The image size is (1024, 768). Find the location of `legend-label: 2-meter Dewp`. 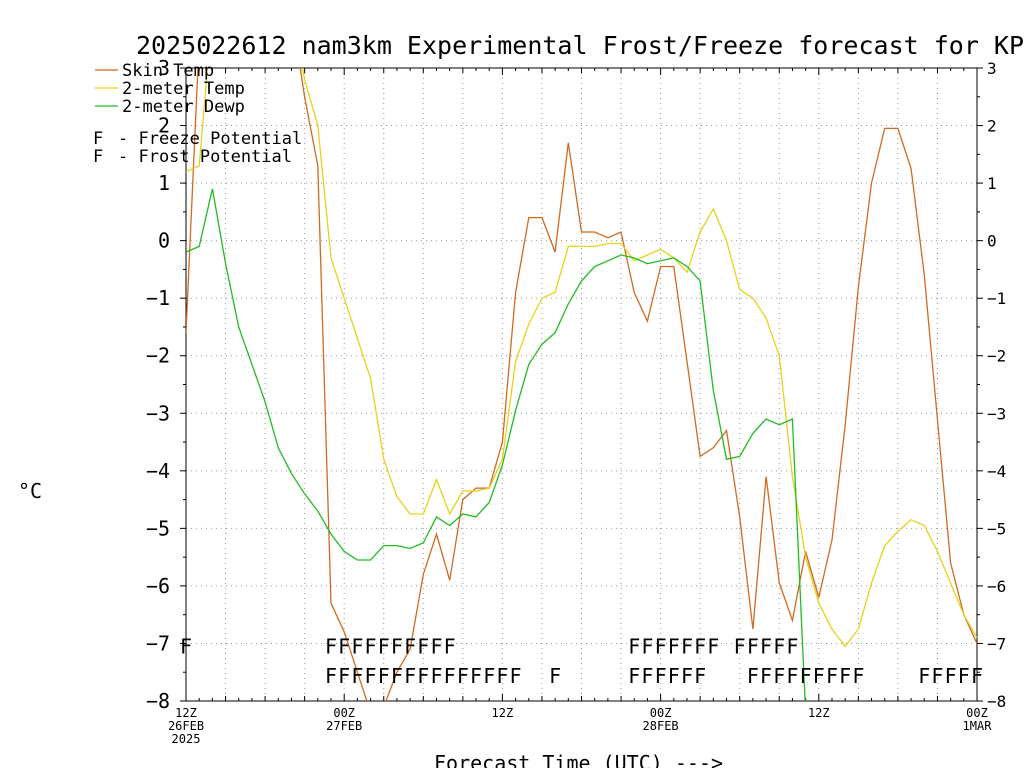

legend-label: 2-meter Dewp is located at coordinates (183, 107).